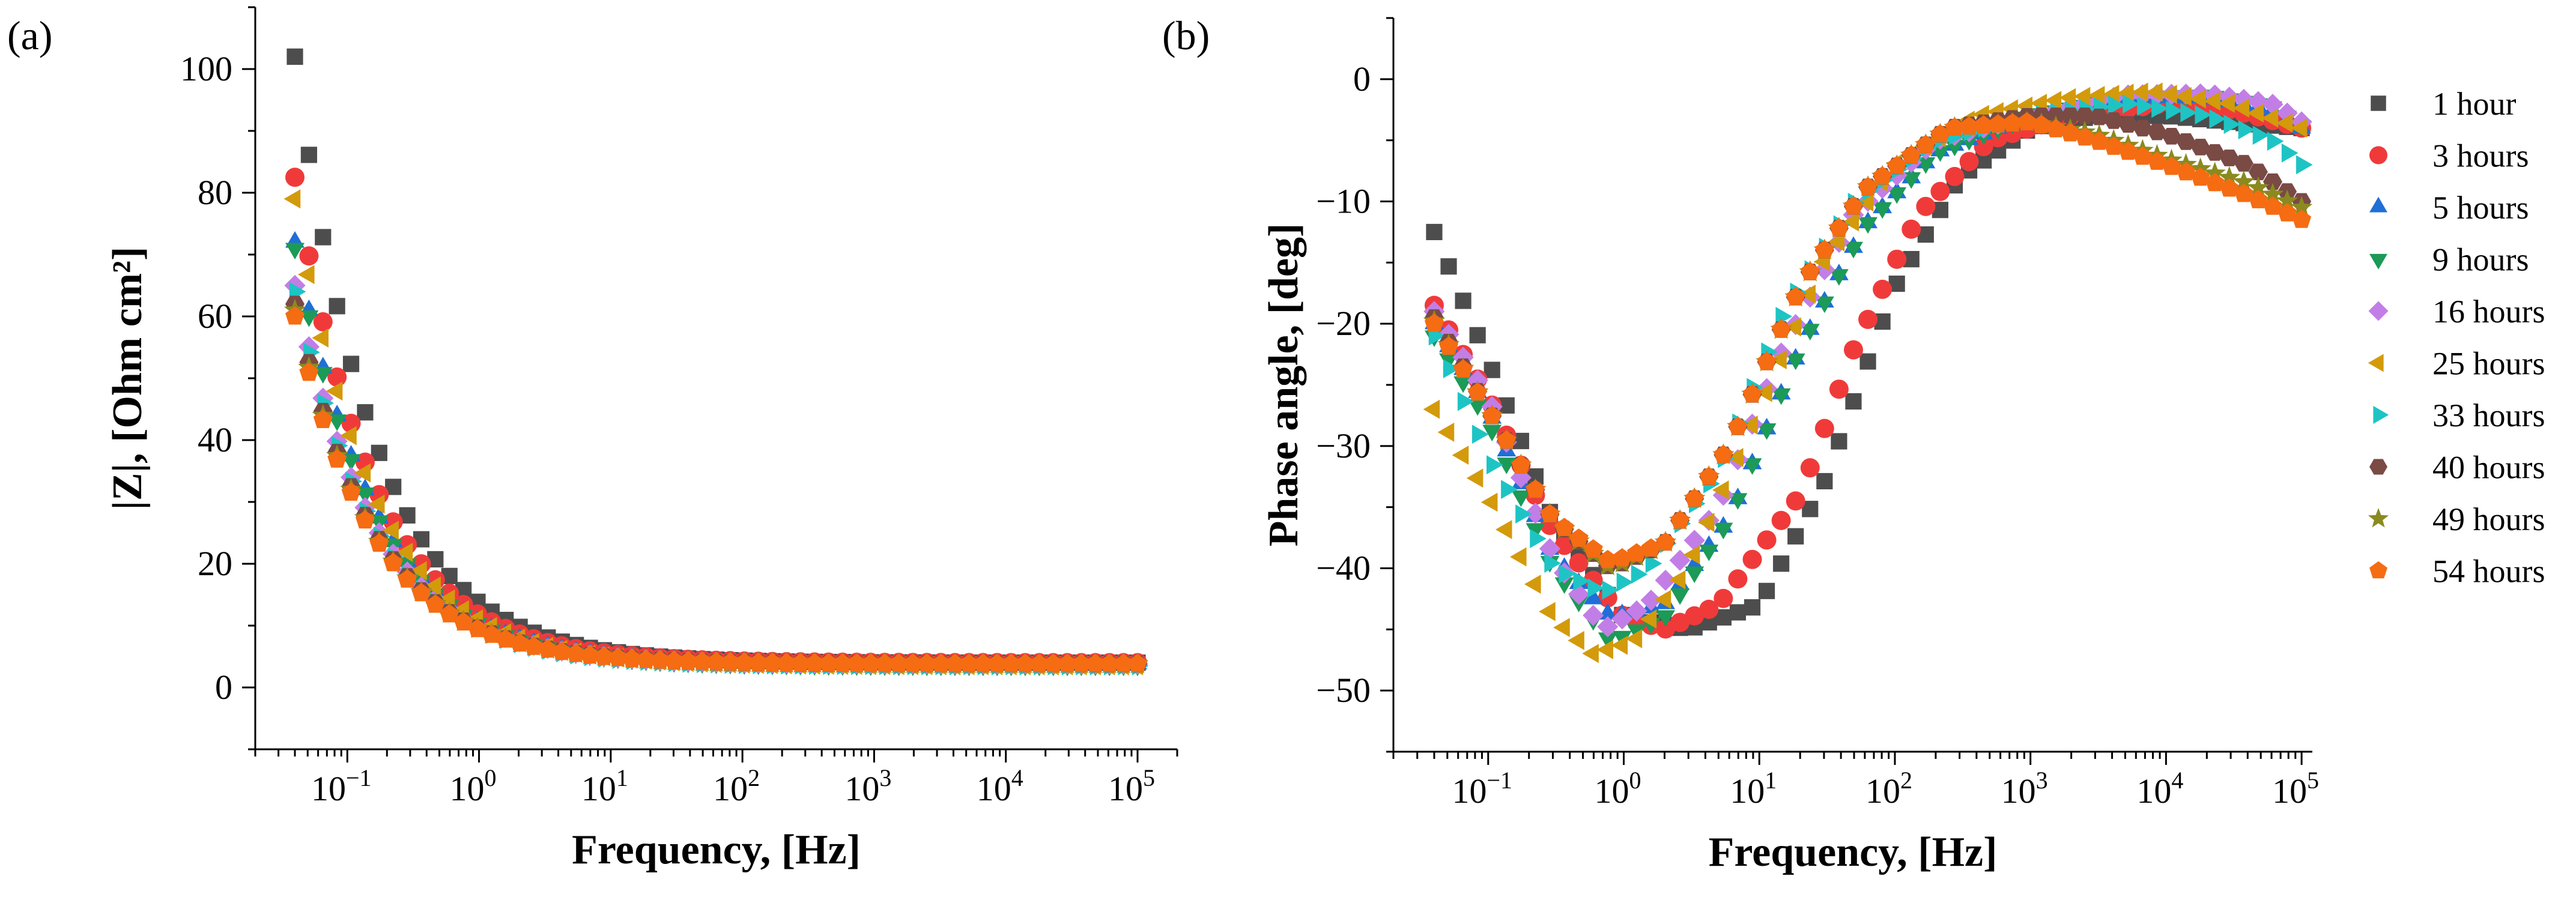  What do you see at coordinates (2488, 468) in the screenshot?
I see `legend-label: 40 hours` at bounding box center [2488, 468].